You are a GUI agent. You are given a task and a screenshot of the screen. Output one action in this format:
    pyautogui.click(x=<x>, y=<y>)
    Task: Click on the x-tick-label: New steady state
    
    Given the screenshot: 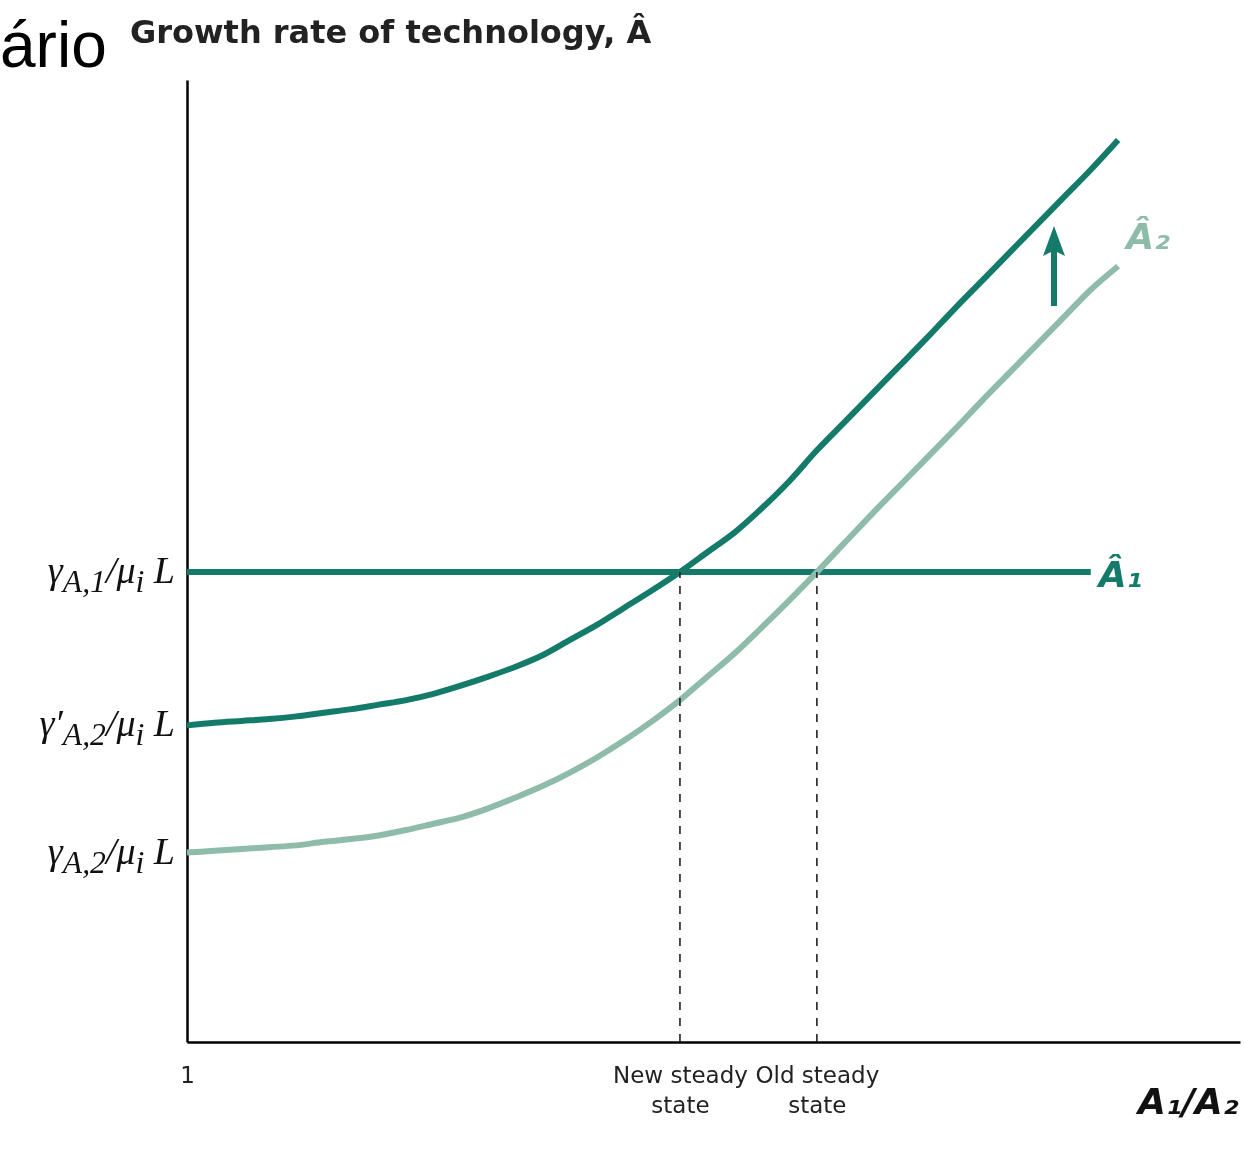 What is the action you would take?
    pyautogui.click(x=680, y=1089)
    